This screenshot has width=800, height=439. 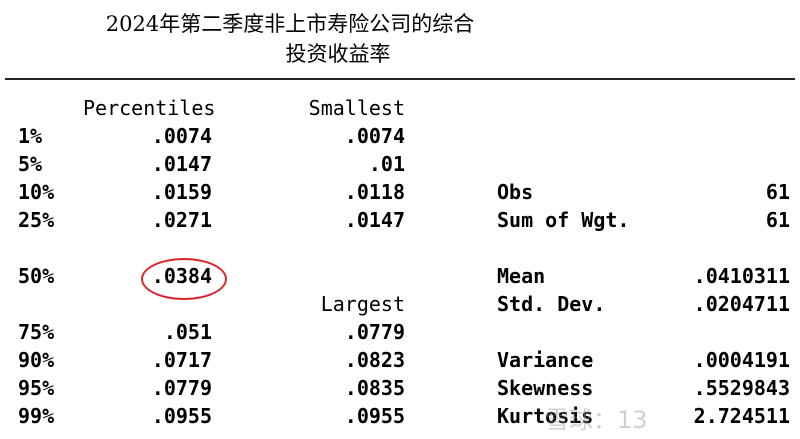 What do you see at coordinates (36, 388) in the screenshot?
I see `percentile-label: 95%` at bounding box center [36, 388].